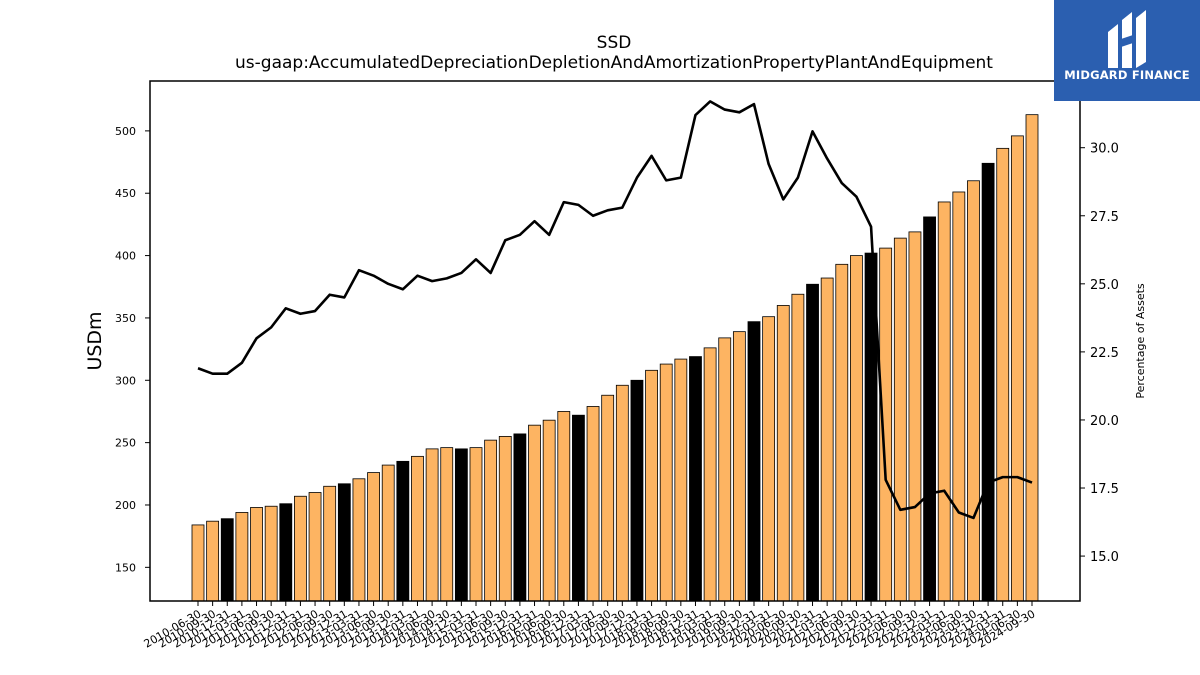 The image size is (1200, 675). I want to click on y-tick-label: 400, so click(125, 256).